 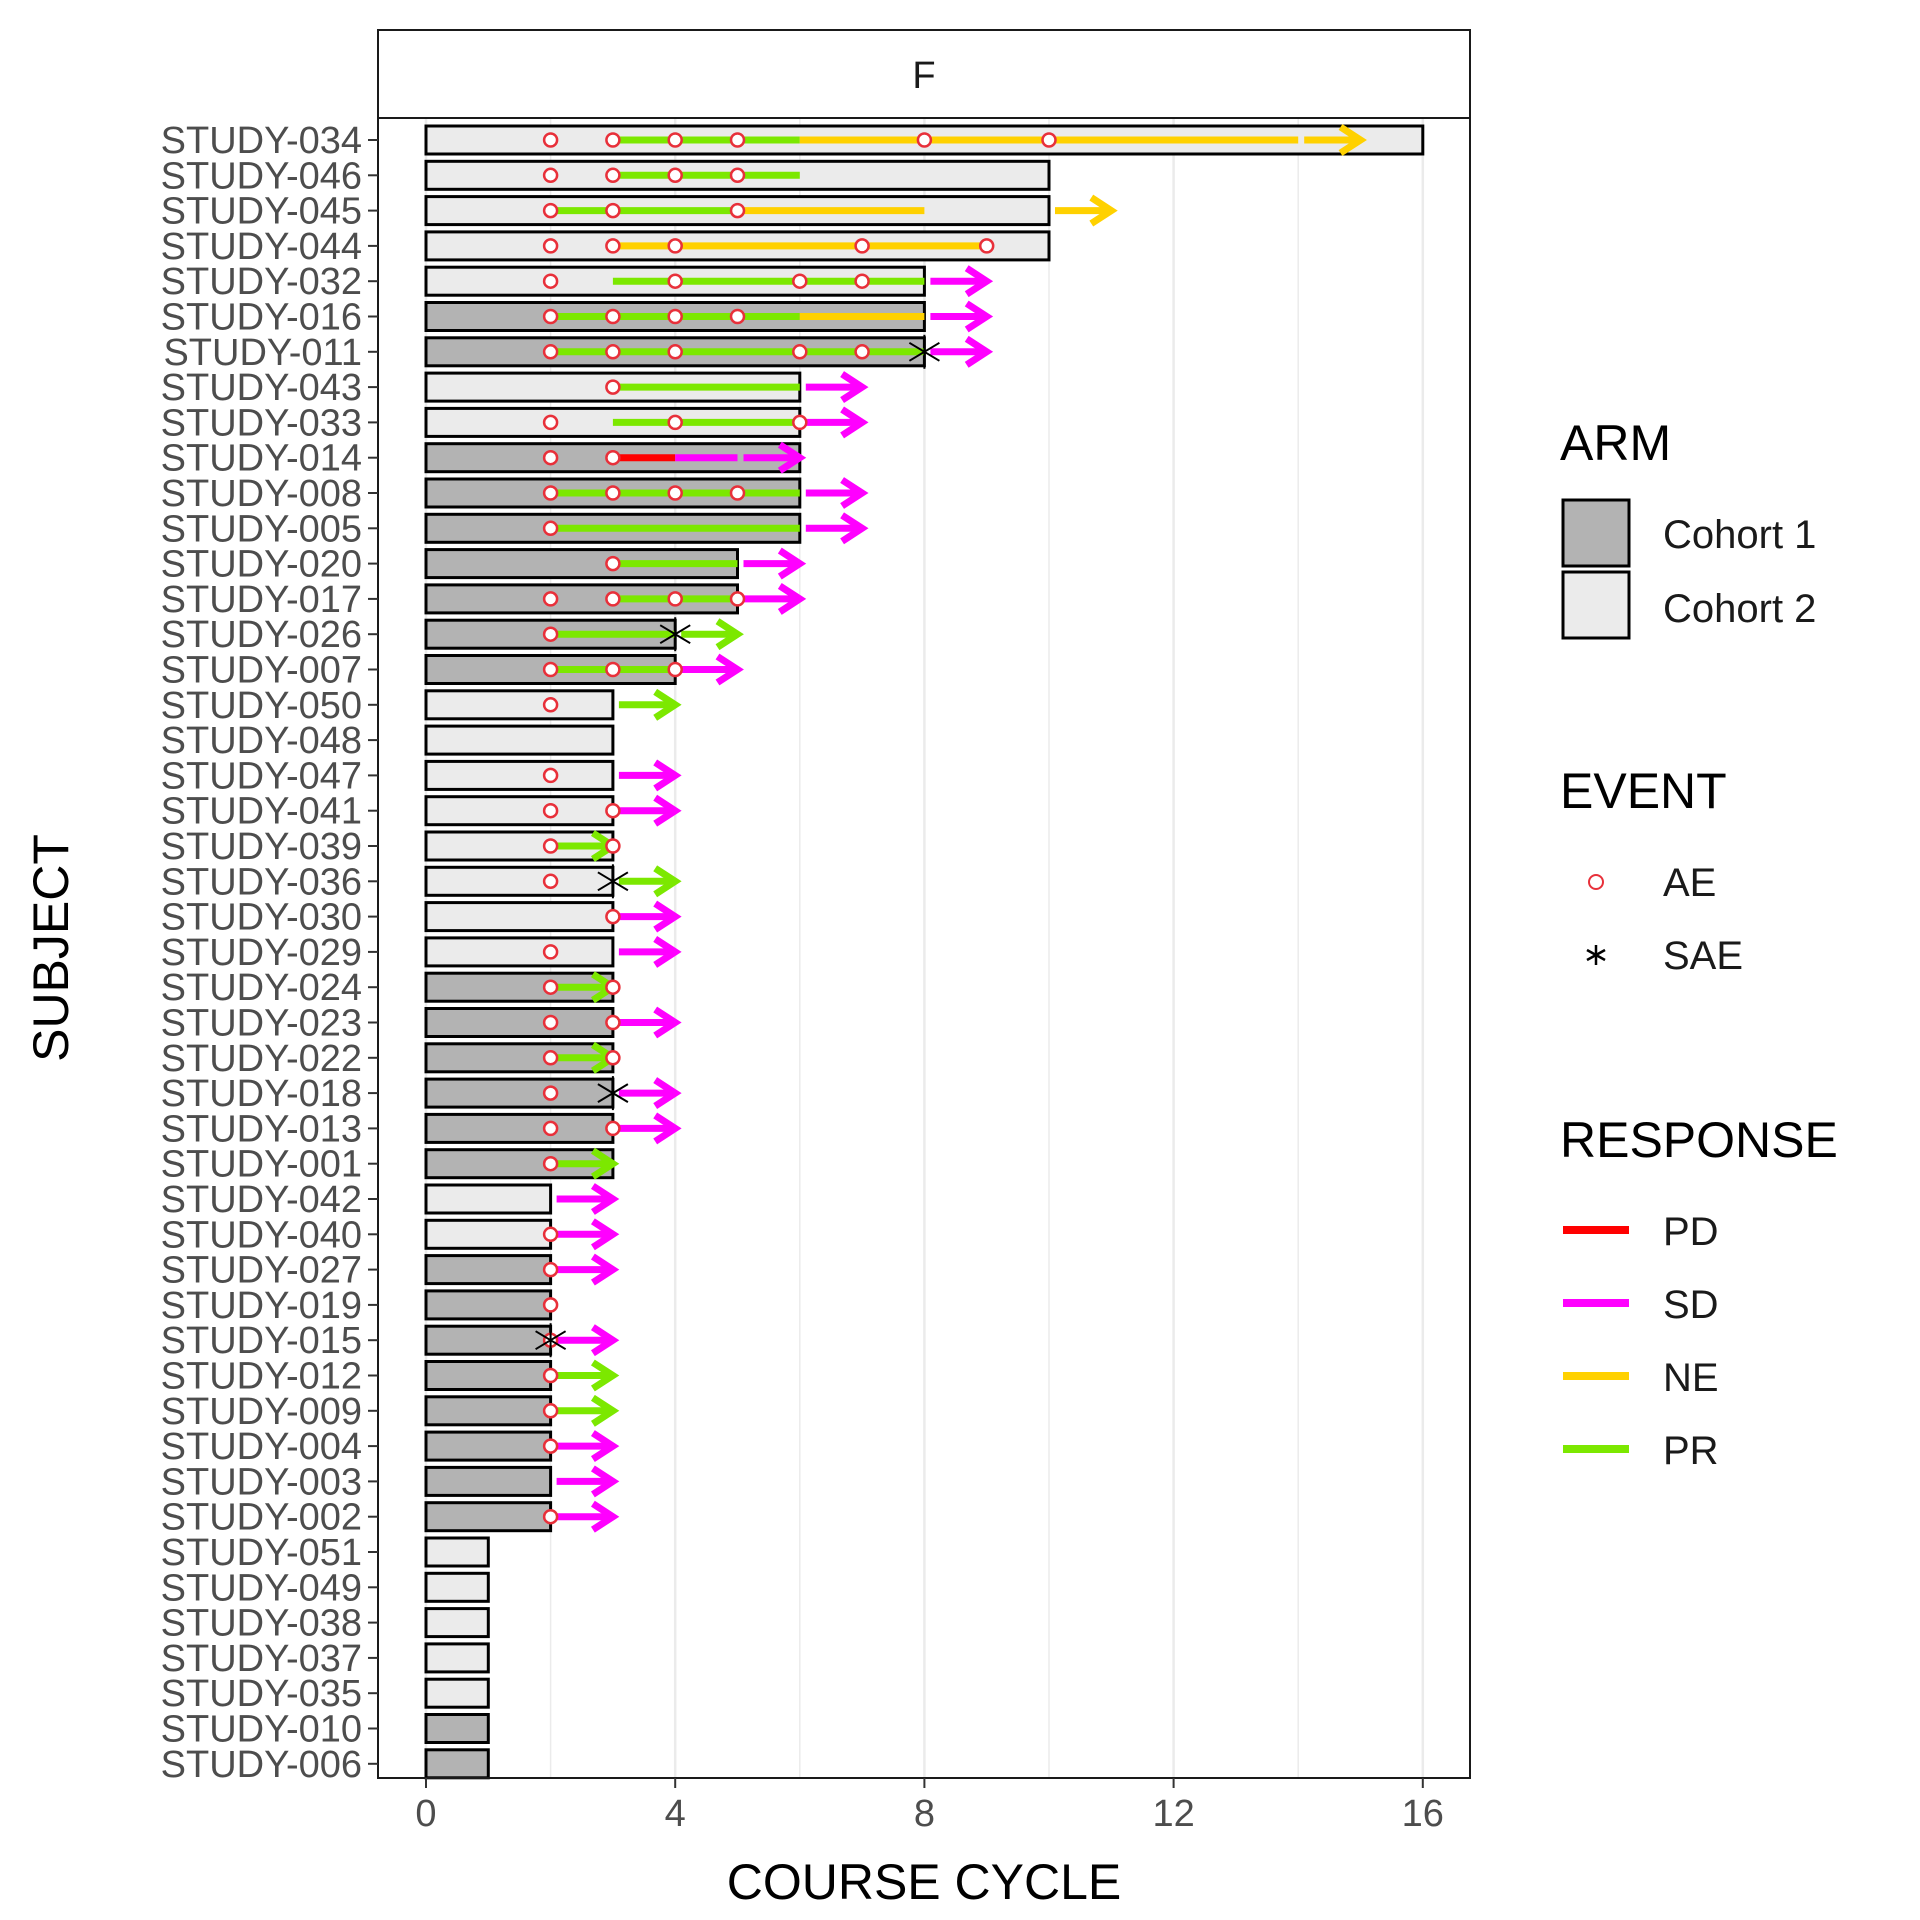 What do you see at coordinates (1596, 955) in the screenshot?
I see `legend-event-key-sae` at bounding box center [1596, 955].